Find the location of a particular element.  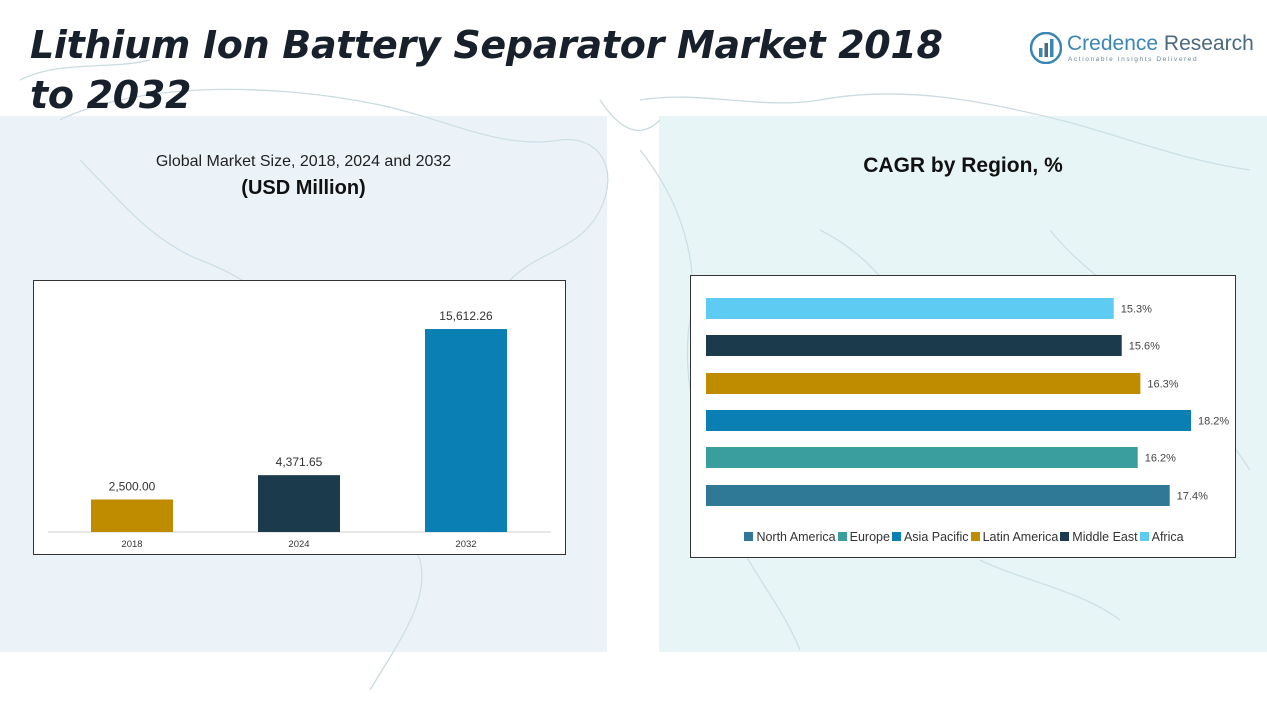

legend-swatch-europe is located at coordinates (842, 536).